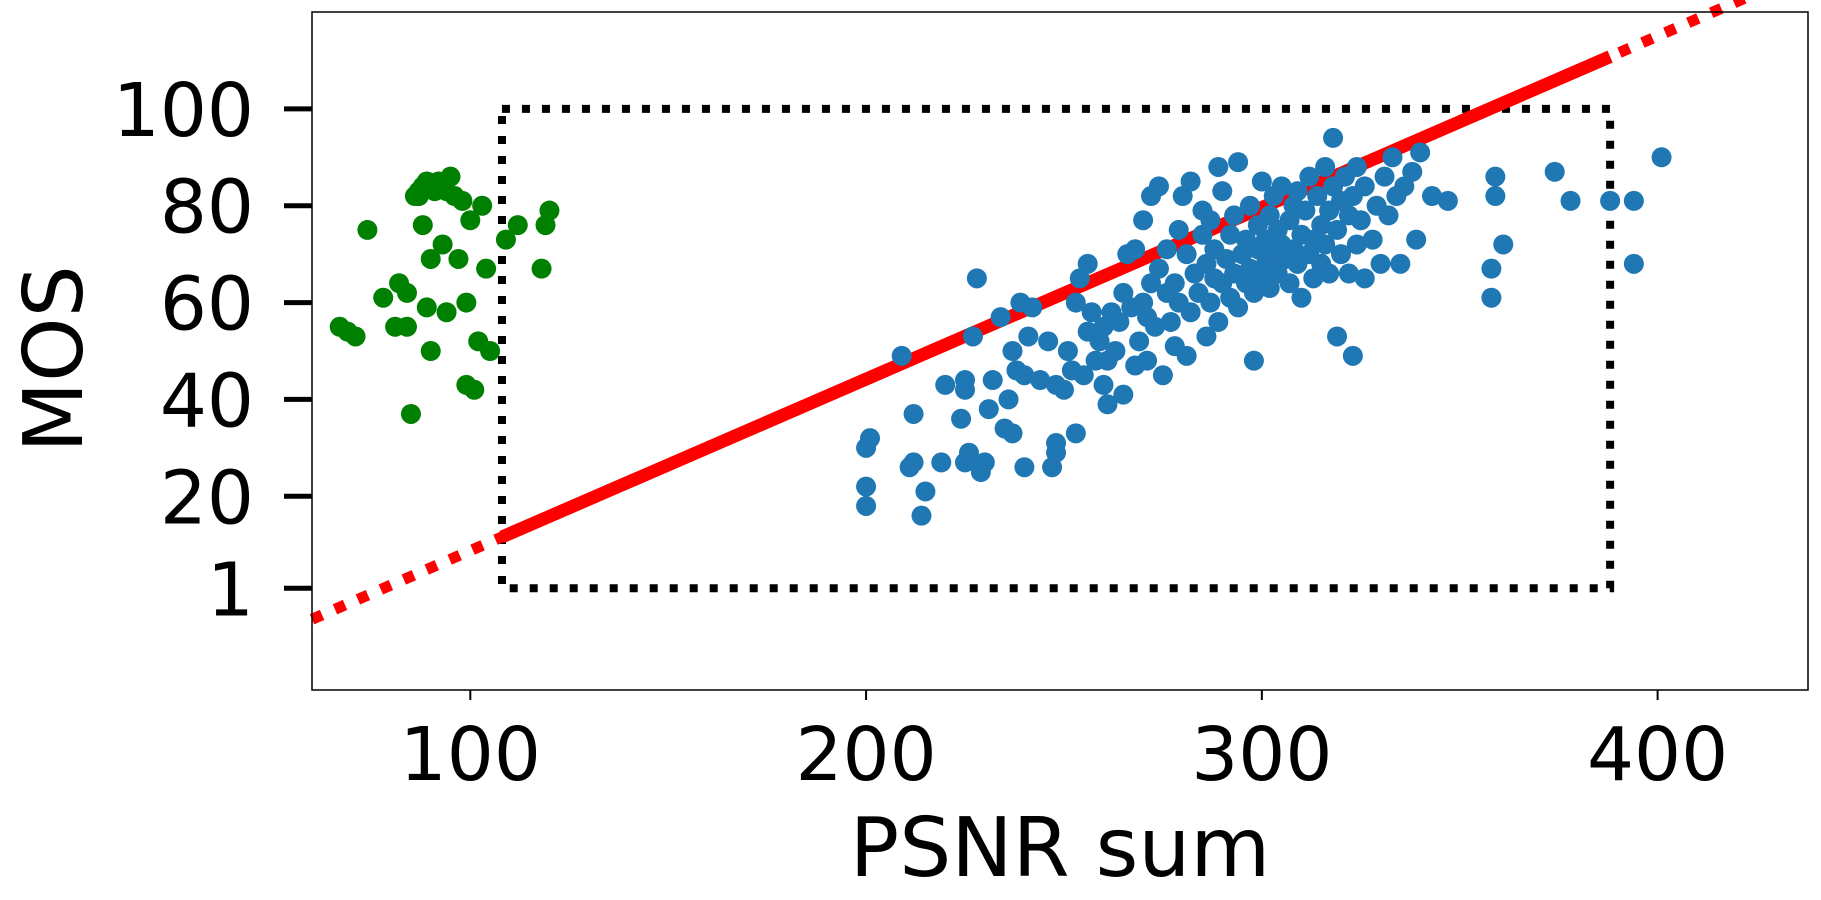 This screenshot has height=900, width=1821. I want to click on y-tick-label: 1, so click(230, 590).